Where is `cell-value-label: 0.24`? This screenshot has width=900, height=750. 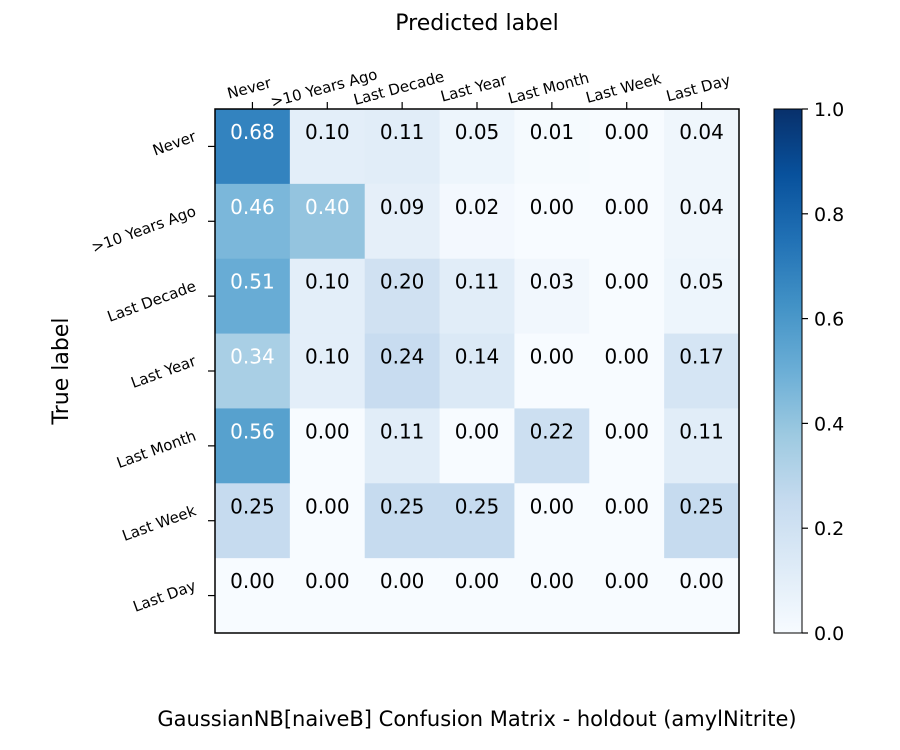
cell-value-label: 0.24 is located at coordinates (402, 357).